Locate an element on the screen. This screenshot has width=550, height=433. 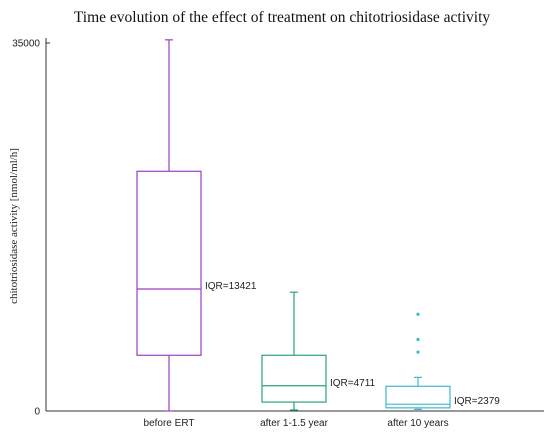
x-tick-label: after 1-1.5 year is located at coordinates (294, 423).